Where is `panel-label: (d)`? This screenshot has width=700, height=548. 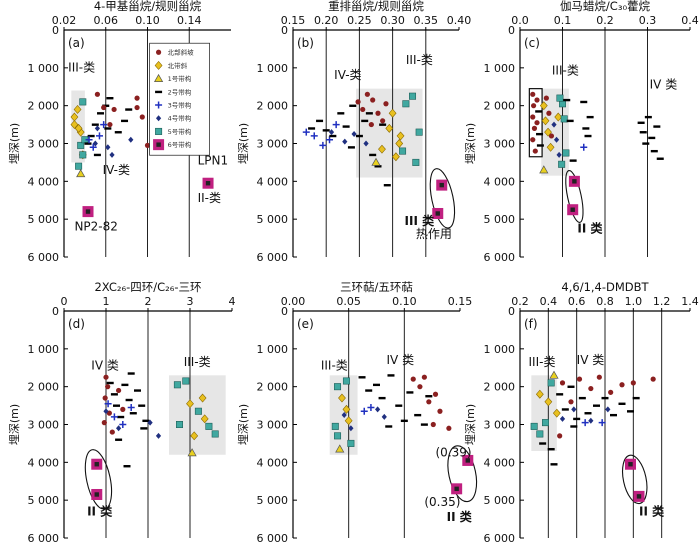 panel-label: (d) is located at coordinates (76, 324).